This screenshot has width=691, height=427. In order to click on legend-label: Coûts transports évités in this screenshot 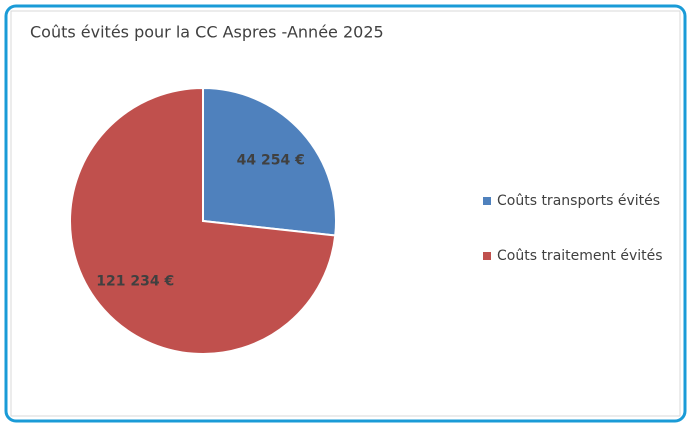, I will do `click(578, 201)`.